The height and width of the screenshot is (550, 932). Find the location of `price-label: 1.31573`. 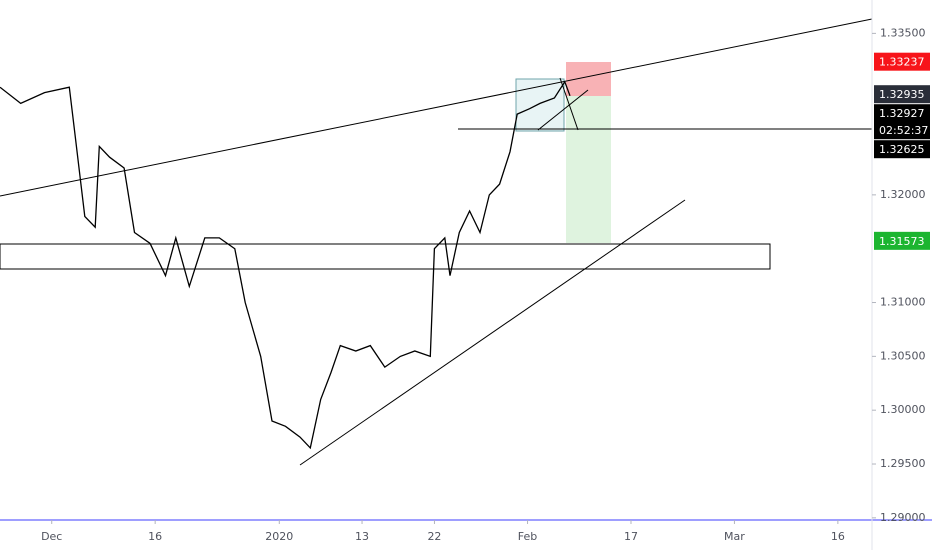

price-label: 1.31573 is located at coordinates (902, 241).